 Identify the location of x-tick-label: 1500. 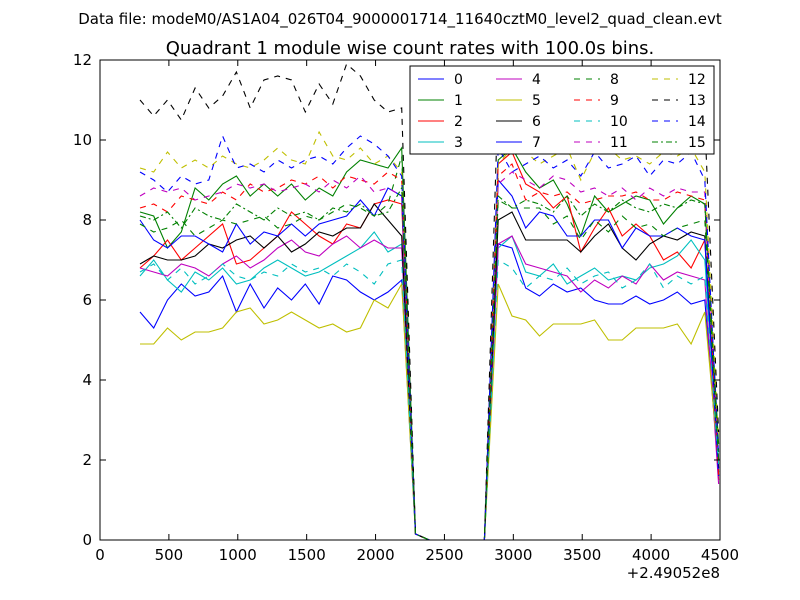
(307, 555).